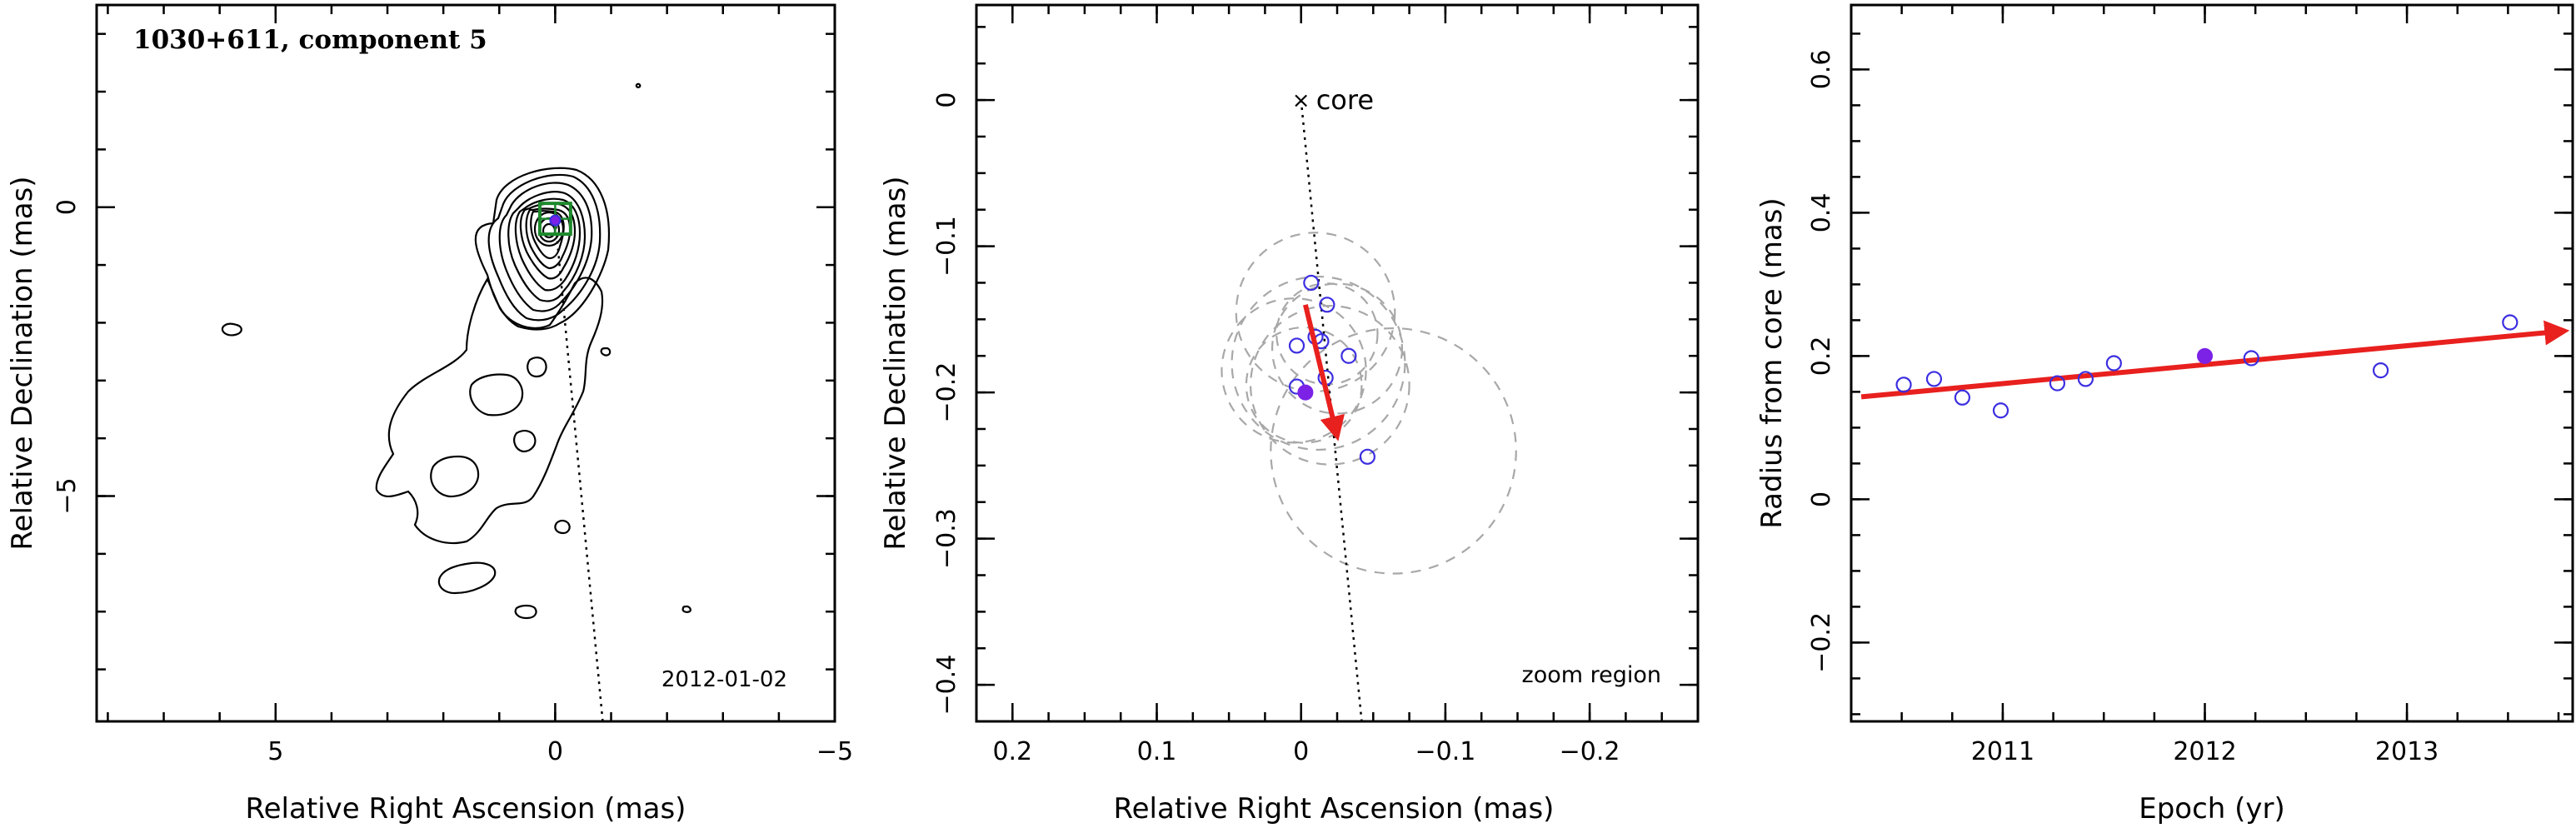  What do you see at coordinates (1345, 100) in the screenshot?
I see `core-label: core` at bounding box center [1345, 100].